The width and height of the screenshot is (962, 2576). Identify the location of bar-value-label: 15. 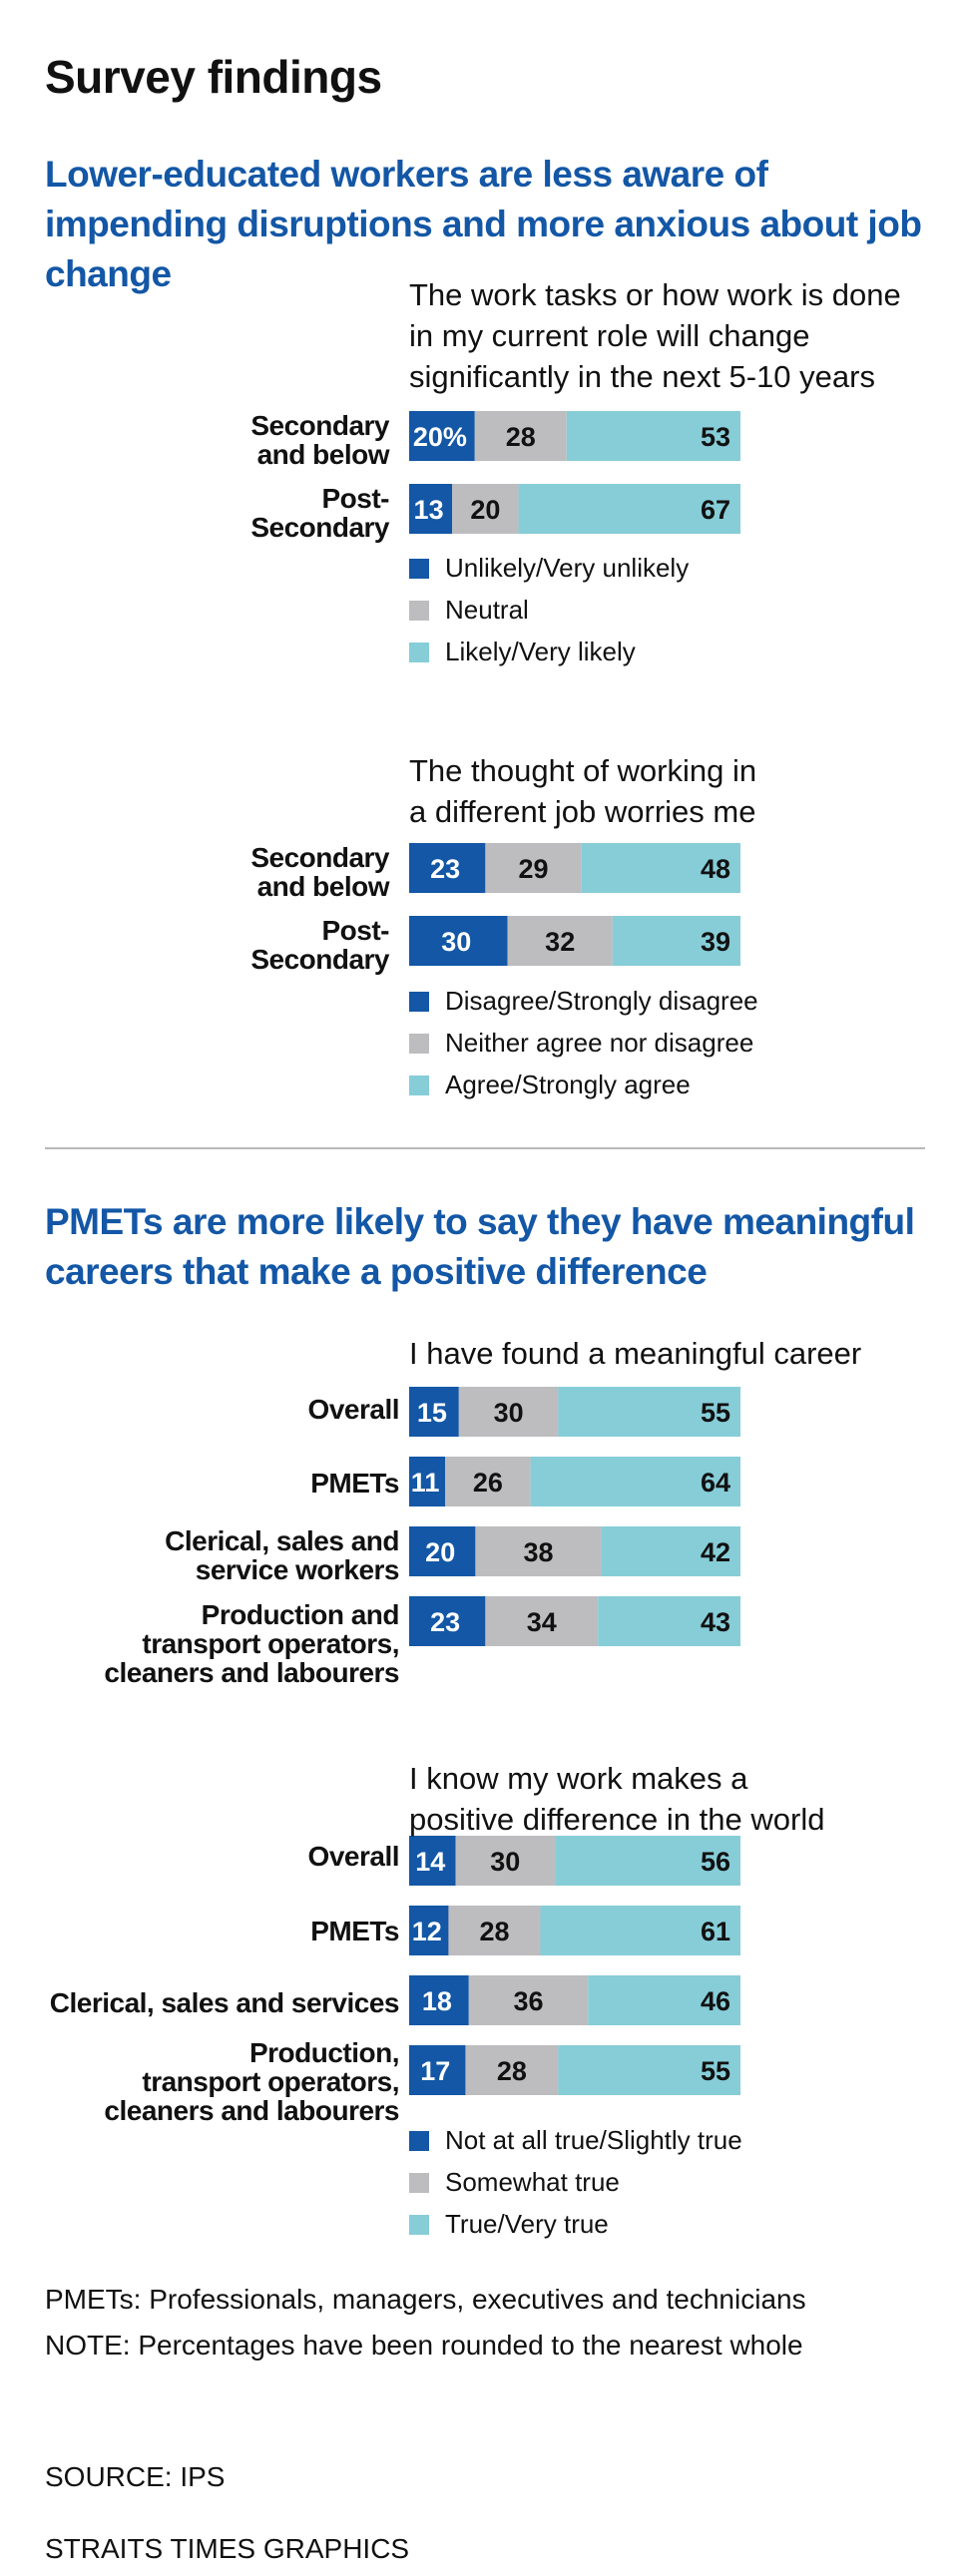
(432, 1413).